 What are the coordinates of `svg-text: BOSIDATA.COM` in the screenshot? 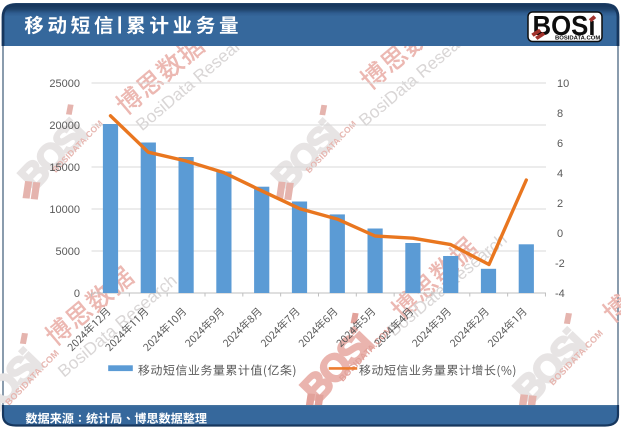 It's located at (577, 39).